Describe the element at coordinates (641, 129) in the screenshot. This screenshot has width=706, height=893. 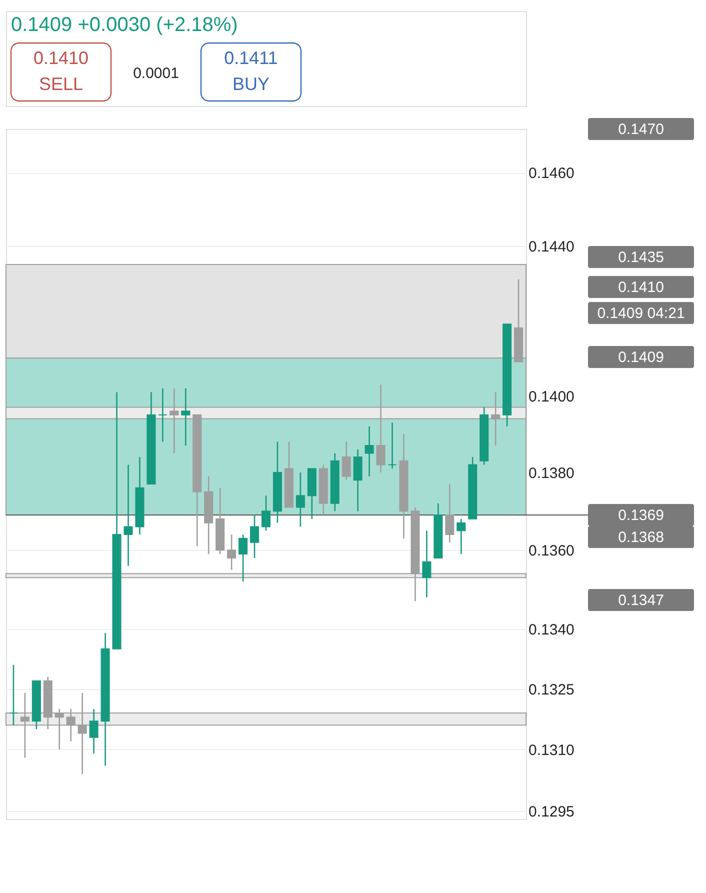
I see `text: 0.1470` at that location.